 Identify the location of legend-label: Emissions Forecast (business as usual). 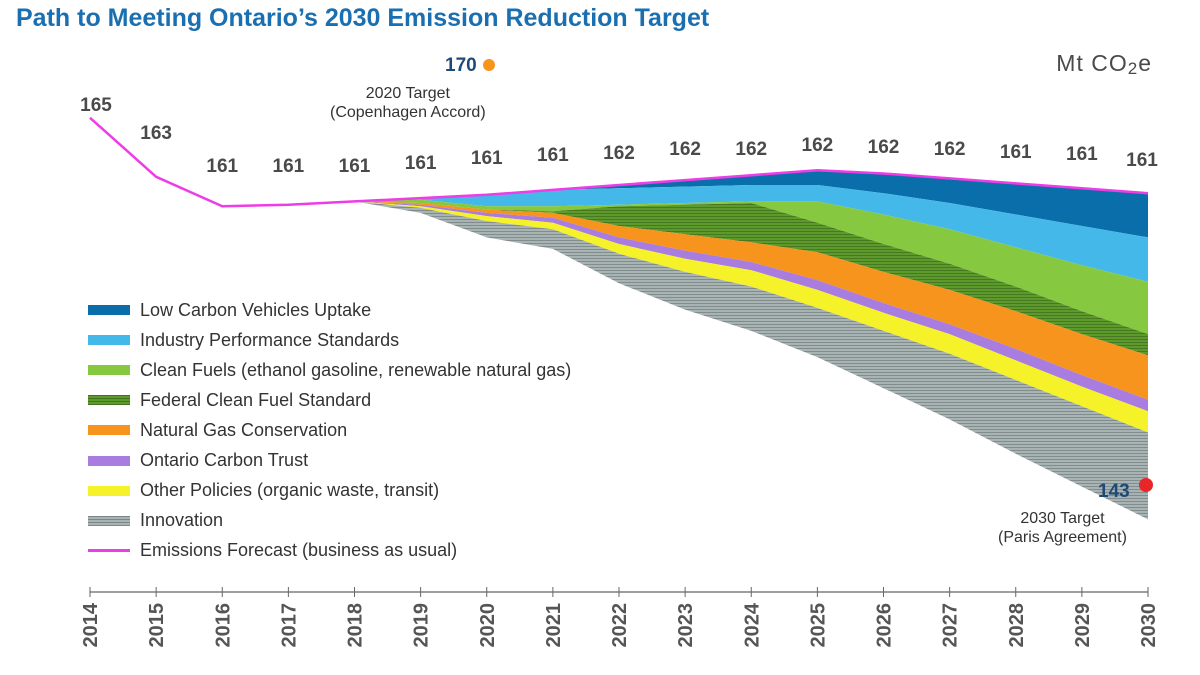
(299, 550).